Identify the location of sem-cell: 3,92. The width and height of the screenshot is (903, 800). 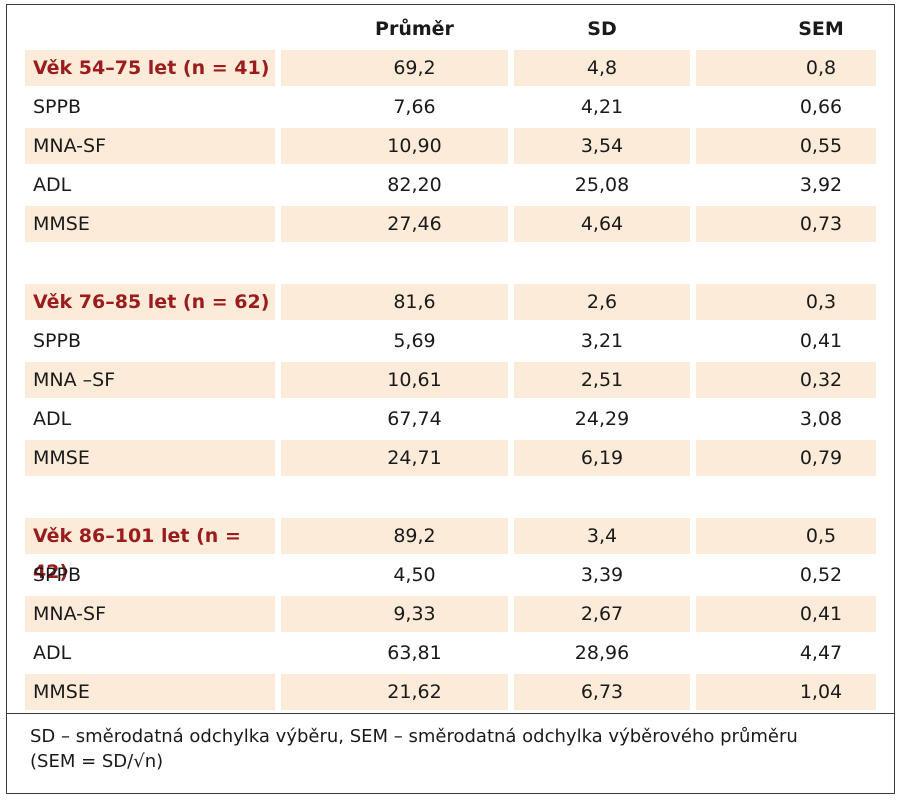
(821, 185).